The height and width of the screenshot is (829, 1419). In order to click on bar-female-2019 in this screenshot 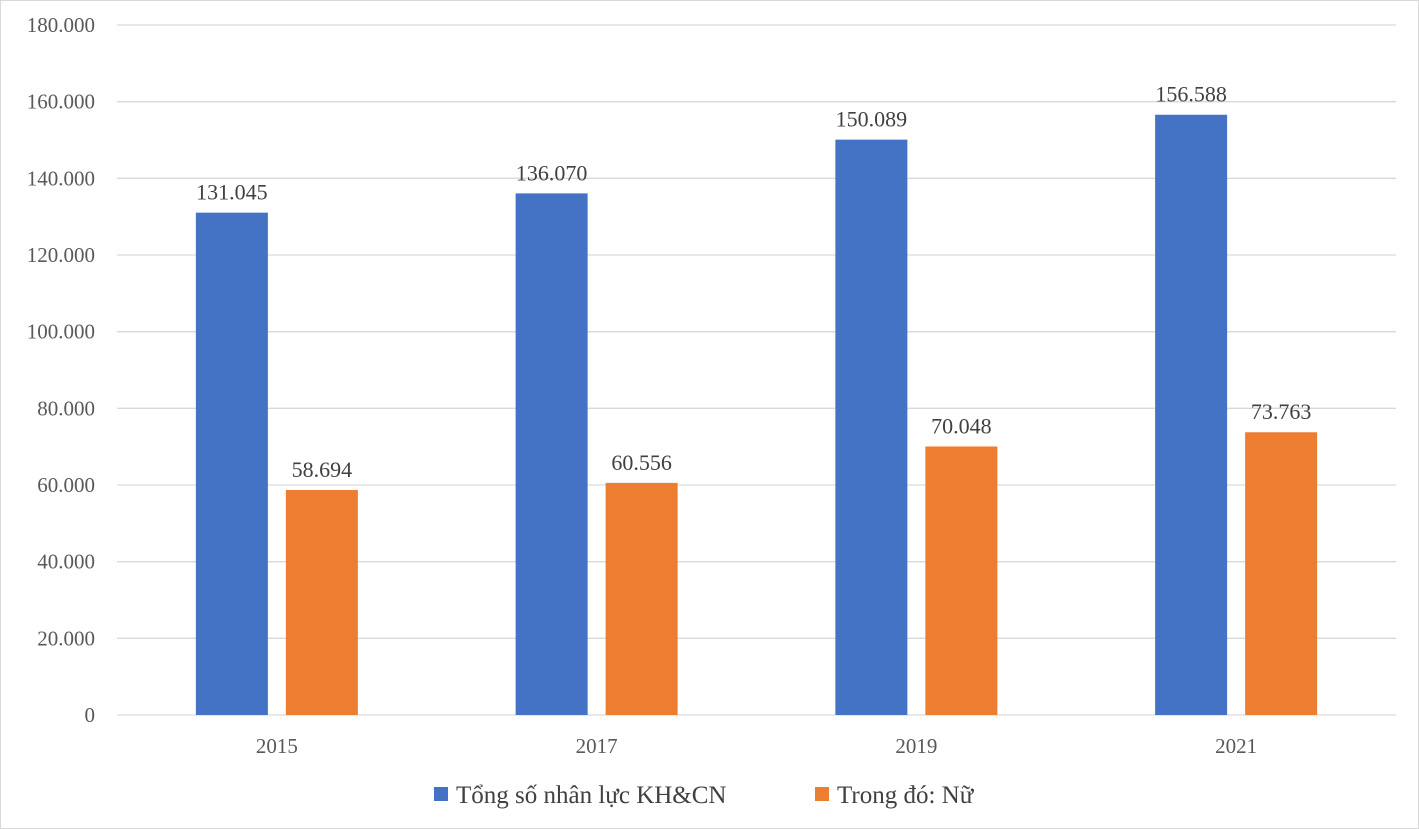, I will do `click(961, 580)`.